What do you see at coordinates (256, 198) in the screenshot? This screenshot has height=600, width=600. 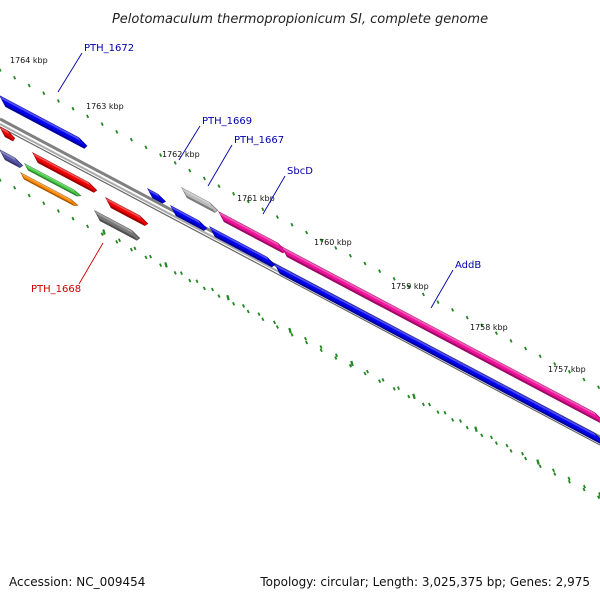 I see `kbp-marker: 1761 kbp` at bounding box center [256, 198].